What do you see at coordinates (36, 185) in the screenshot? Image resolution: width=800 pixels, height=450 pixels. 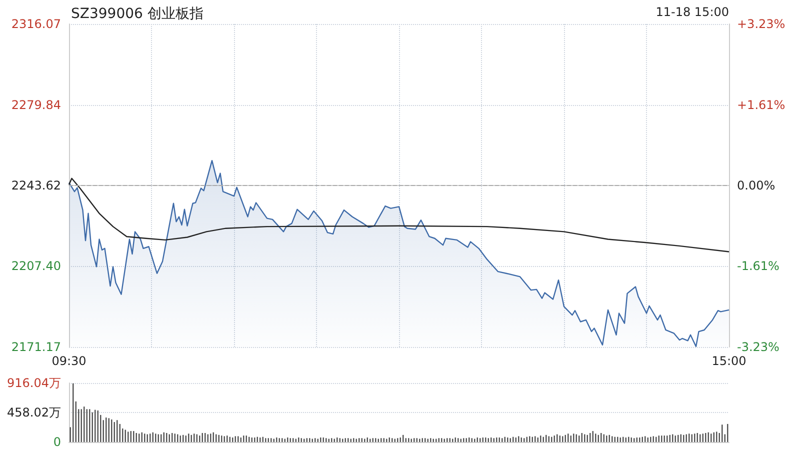 I see `y-tick-label: 2243.62` at bounding box center [36, 185].